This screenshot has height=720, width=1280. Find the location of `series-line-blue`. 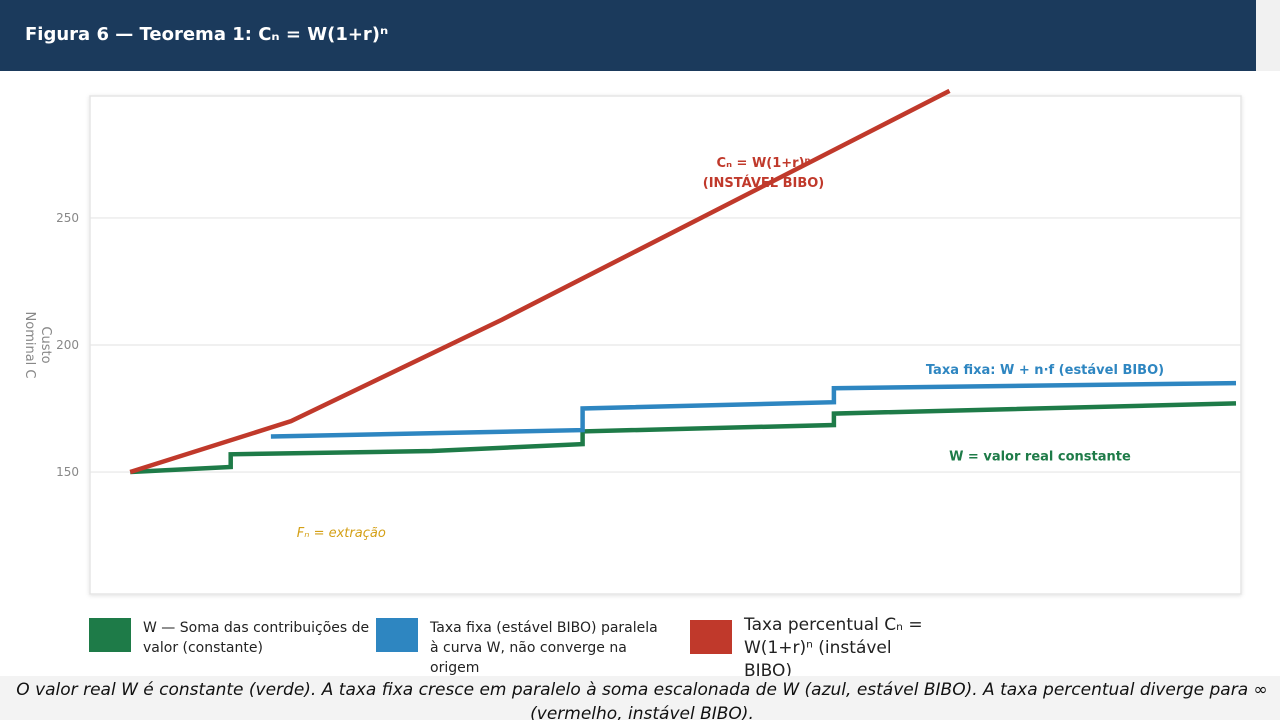

series-line-blue is located at coordinates (753, 409).